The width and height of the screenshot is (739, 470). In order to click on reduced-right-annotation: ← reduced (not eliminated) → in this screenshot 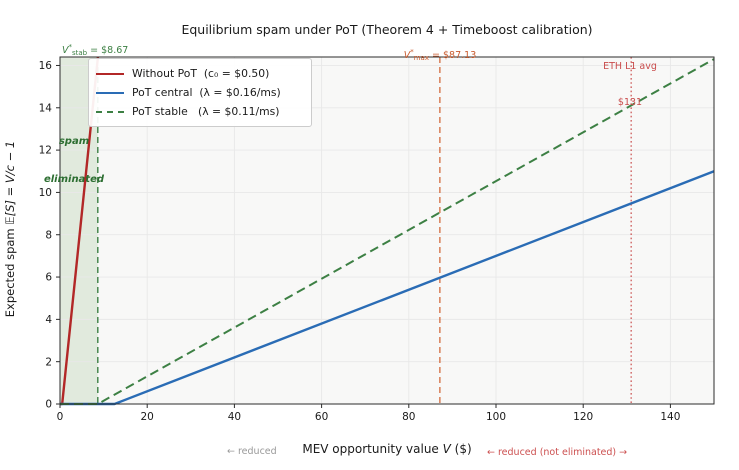, I will do `click(557, 452)`.